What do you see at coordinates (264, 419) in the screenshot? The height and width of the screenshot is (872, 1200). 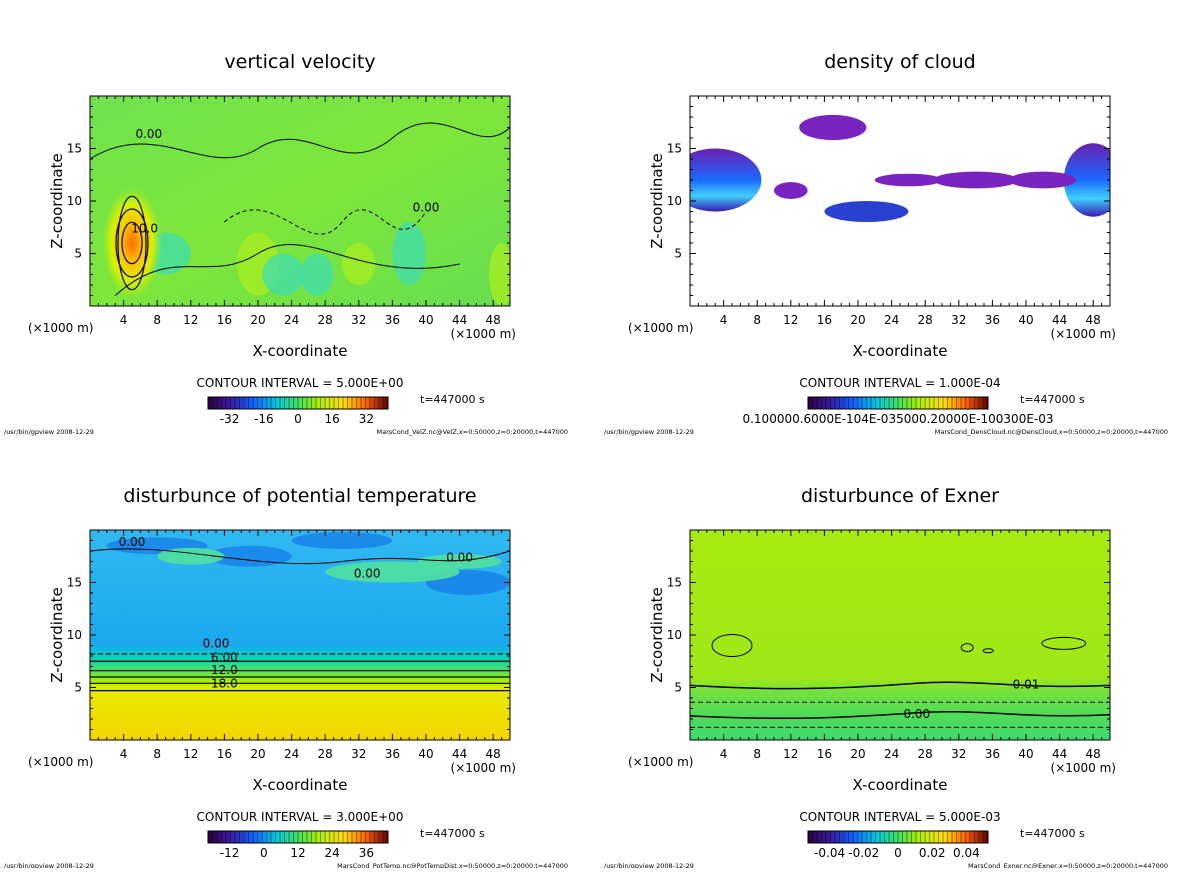 I see `colorbar-tick-label: -16` at bounding box center [264, 419].